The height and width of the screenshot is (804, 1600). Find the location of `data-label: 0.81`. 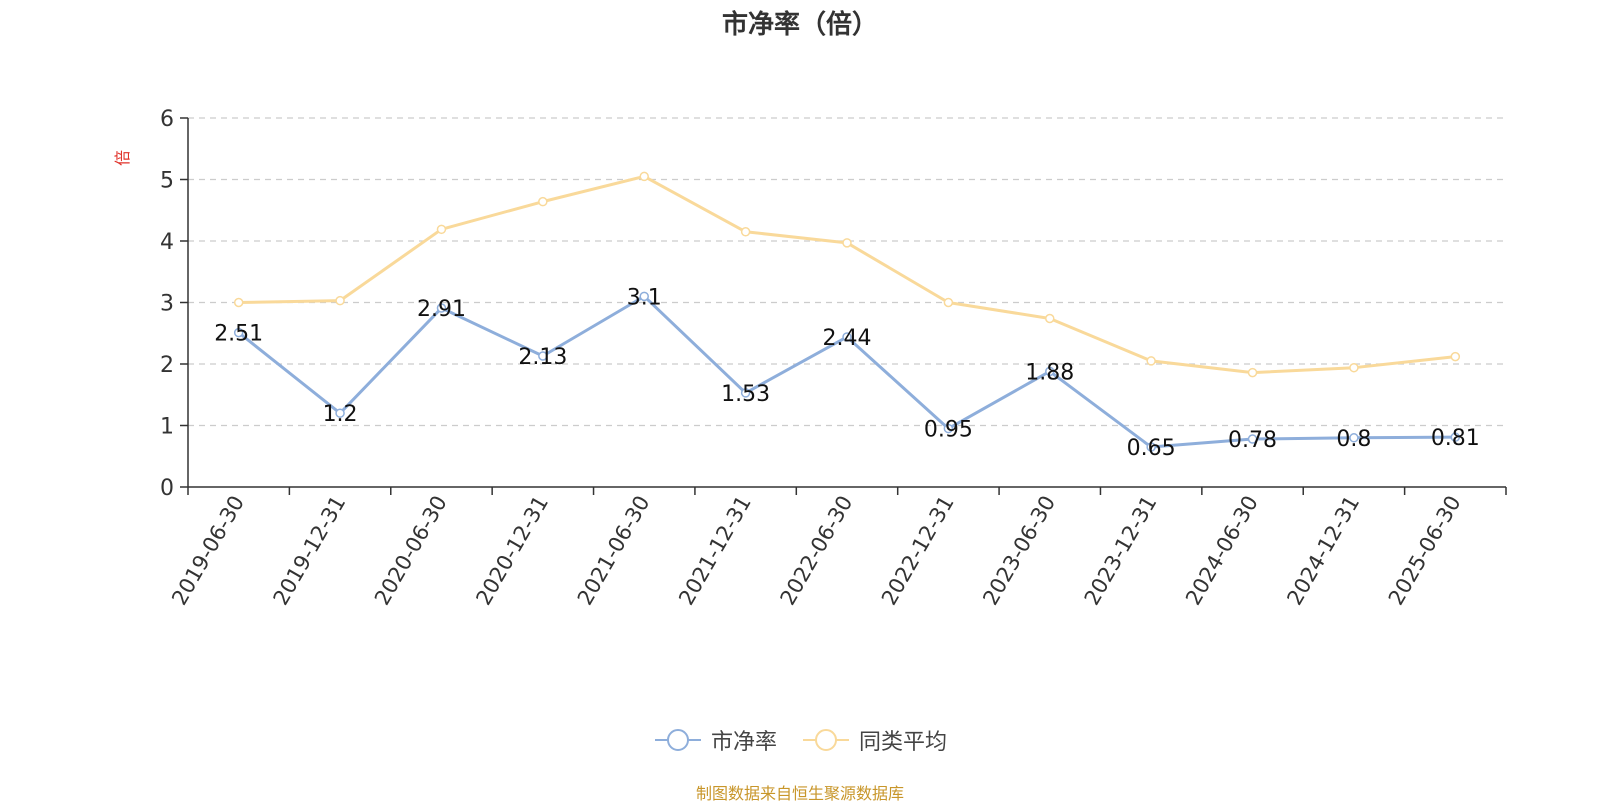

data-label: 0.81 is located at coordinates (1455, 438).